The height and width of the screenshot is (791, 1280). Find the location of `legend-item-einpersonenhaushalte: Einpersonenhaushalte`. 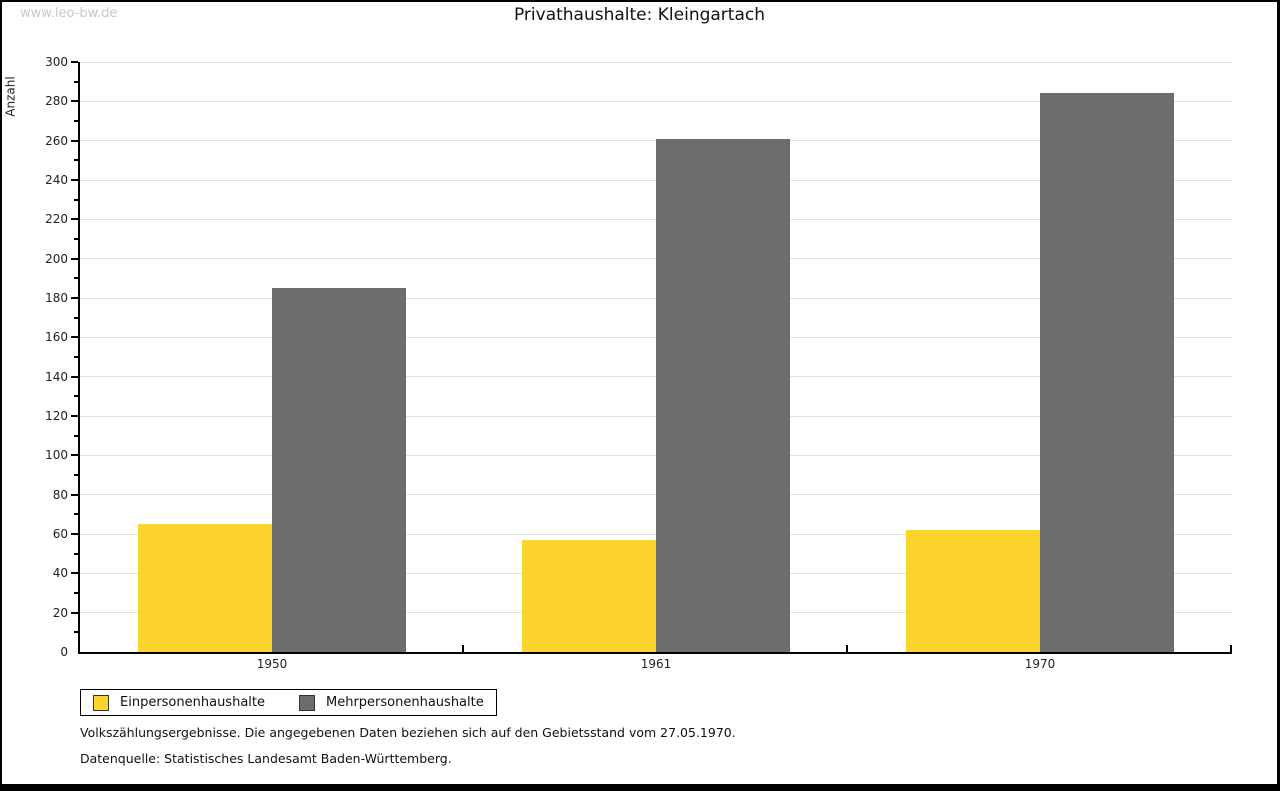

legend-item-einpersonenhaushalte: Einpersonenhaushalte is located at coordinates (179, 702).